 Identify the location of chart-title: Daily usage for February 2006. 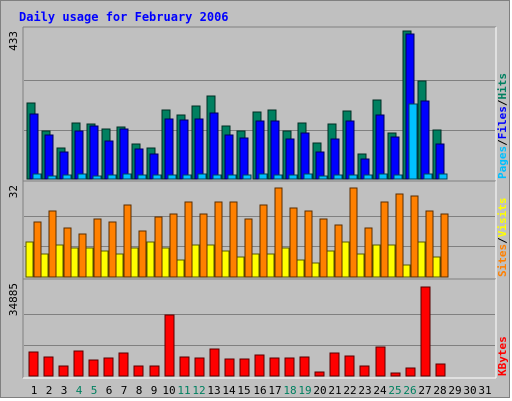
(124, 17).